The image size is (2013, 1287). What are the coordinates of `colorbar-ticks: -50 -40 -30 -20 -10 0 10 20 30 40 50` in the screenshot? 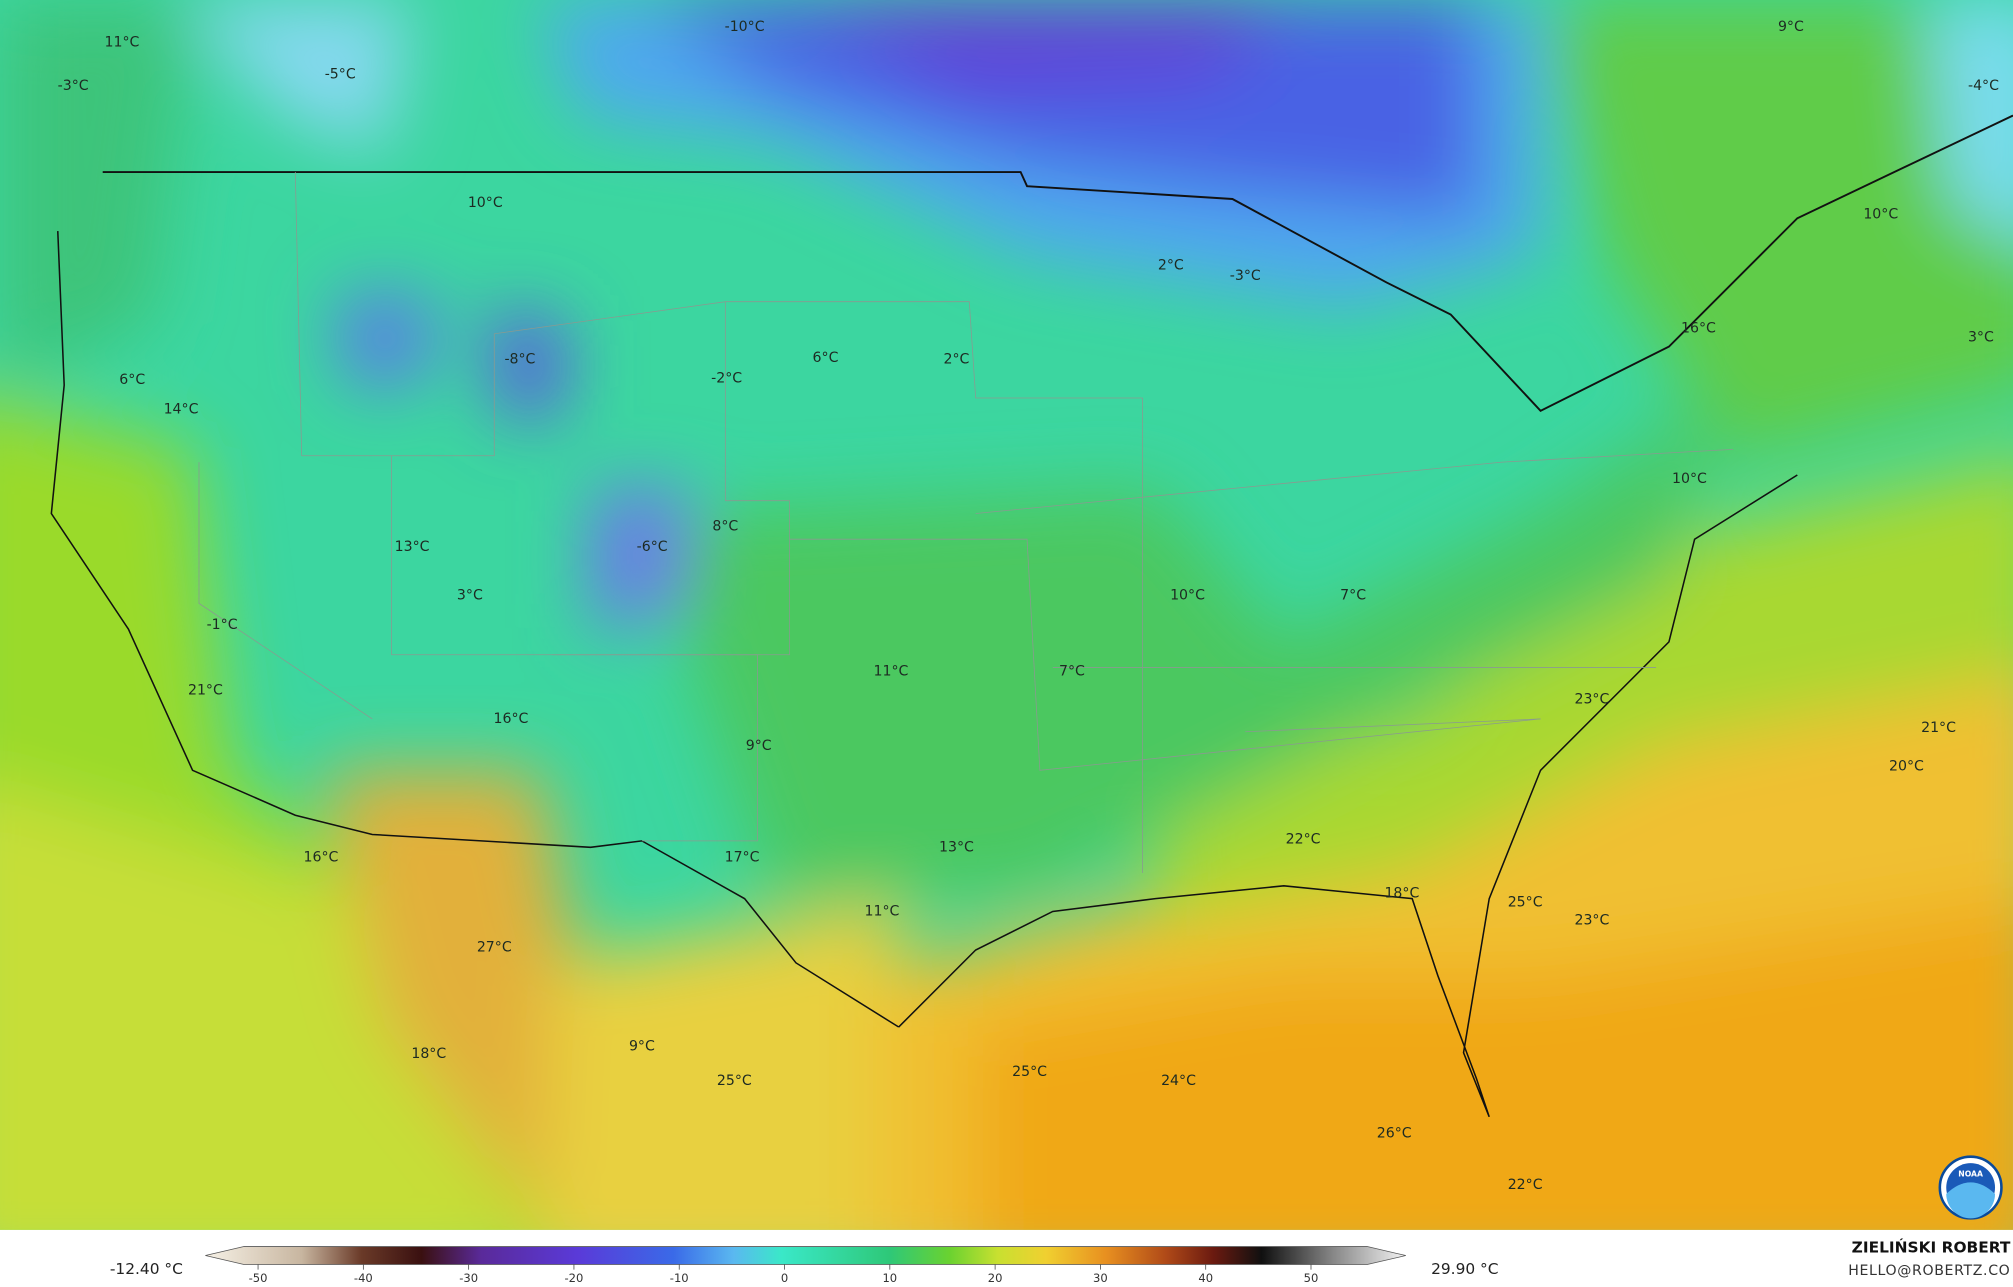 It's located at (784, 1274).